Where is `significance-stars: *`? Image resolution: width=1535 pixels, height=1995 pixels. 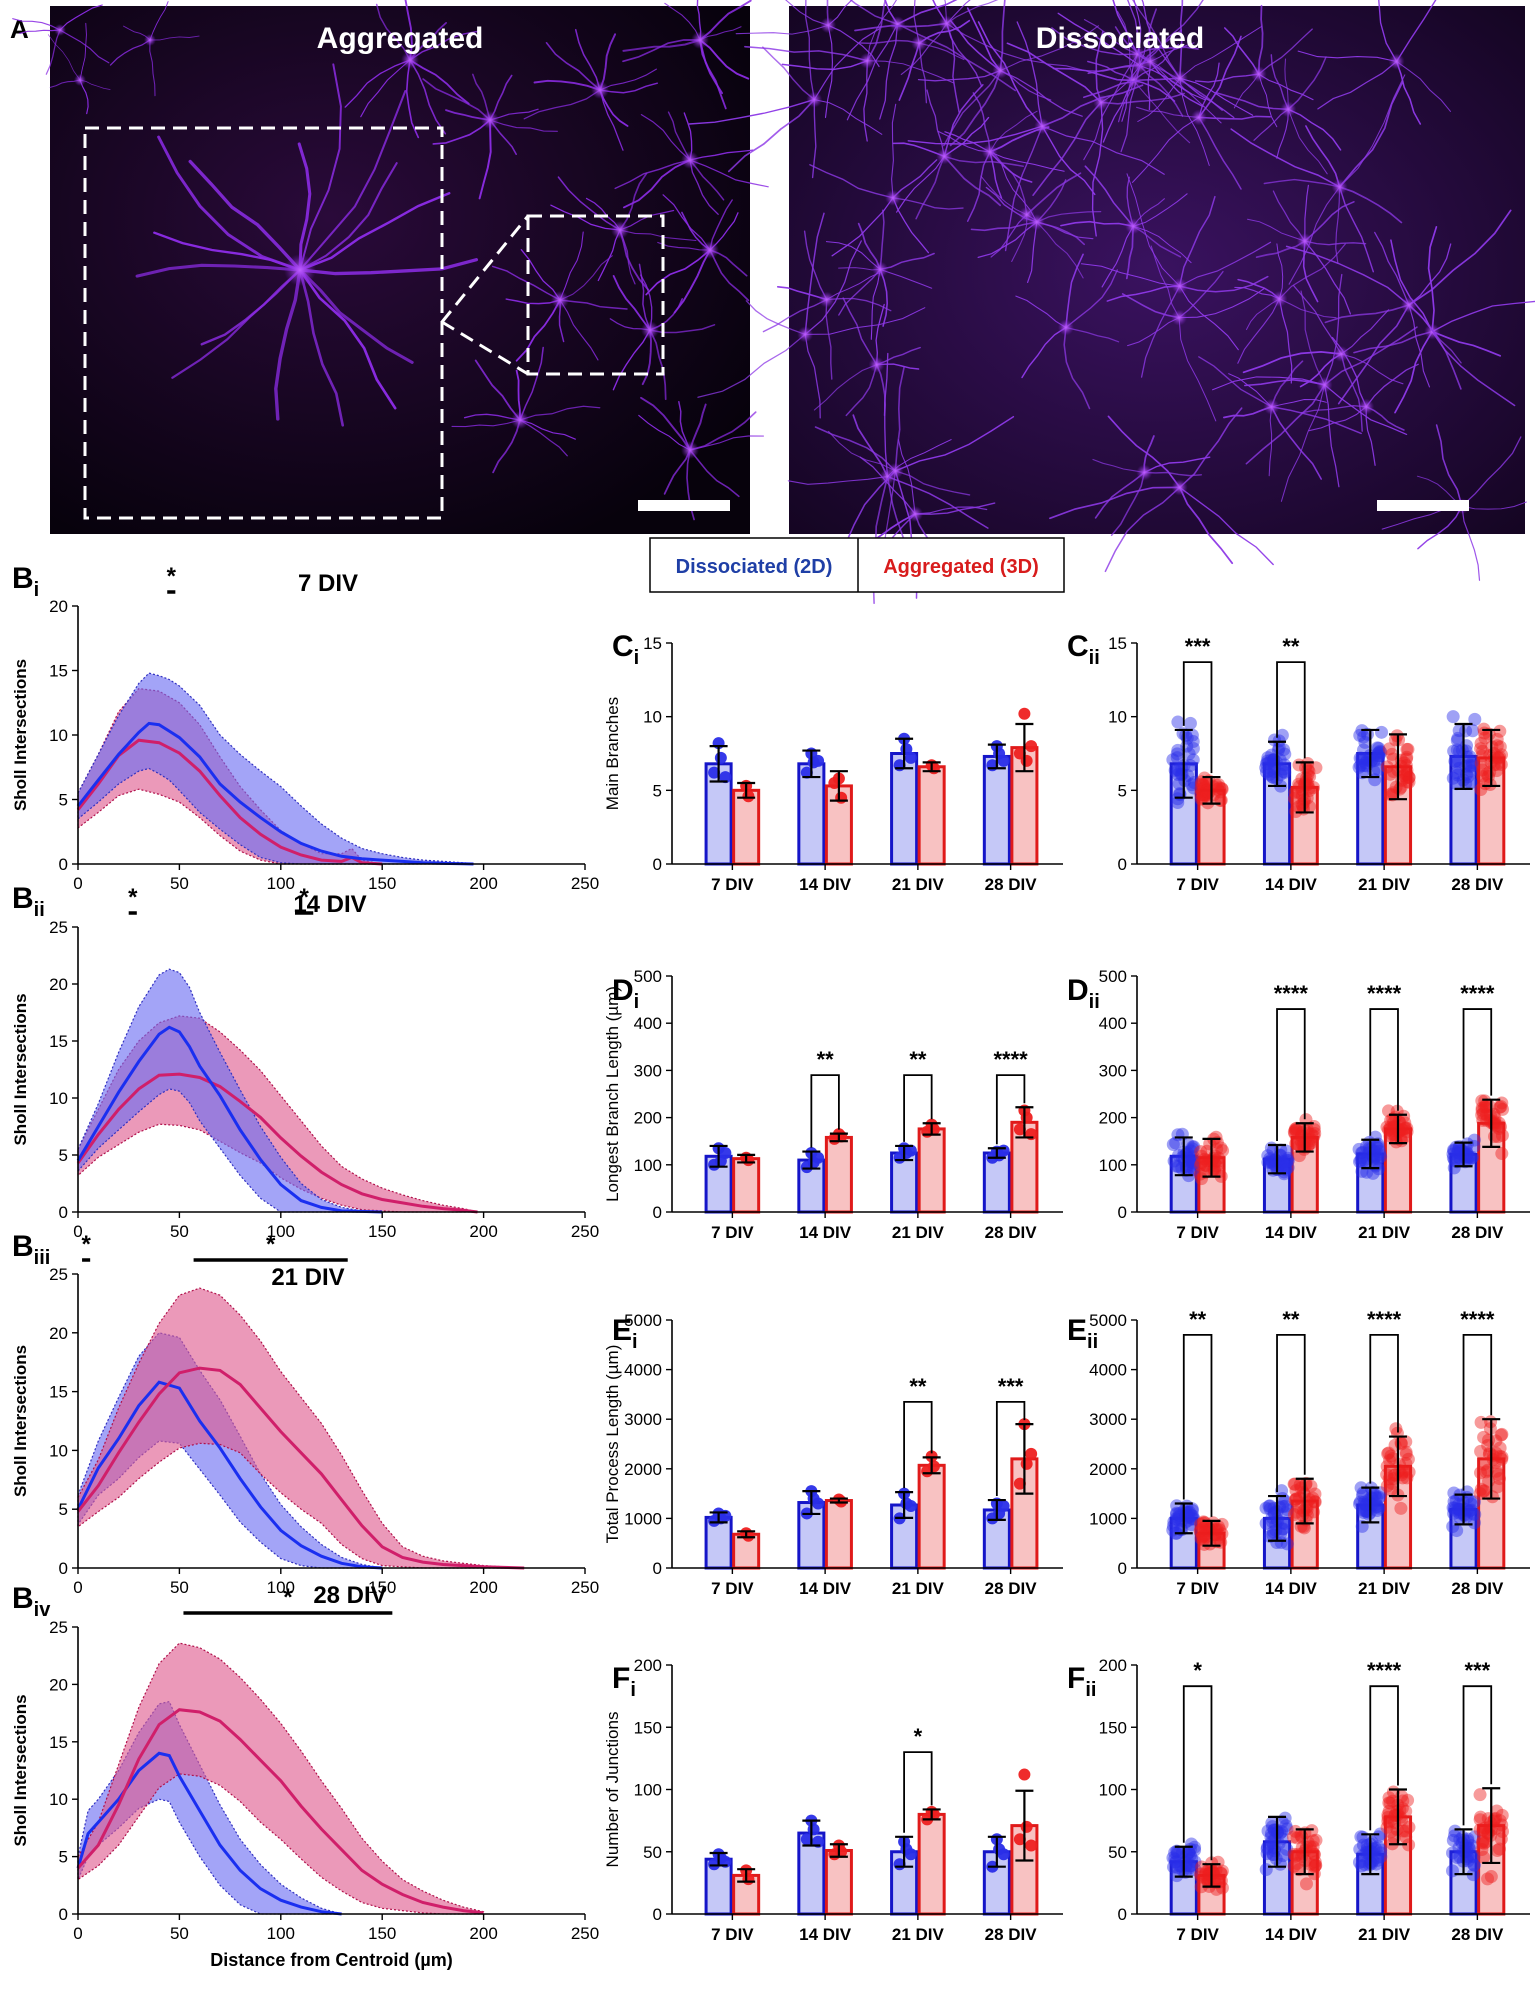 significance-stars: * is located at coordinates (918, 1736).